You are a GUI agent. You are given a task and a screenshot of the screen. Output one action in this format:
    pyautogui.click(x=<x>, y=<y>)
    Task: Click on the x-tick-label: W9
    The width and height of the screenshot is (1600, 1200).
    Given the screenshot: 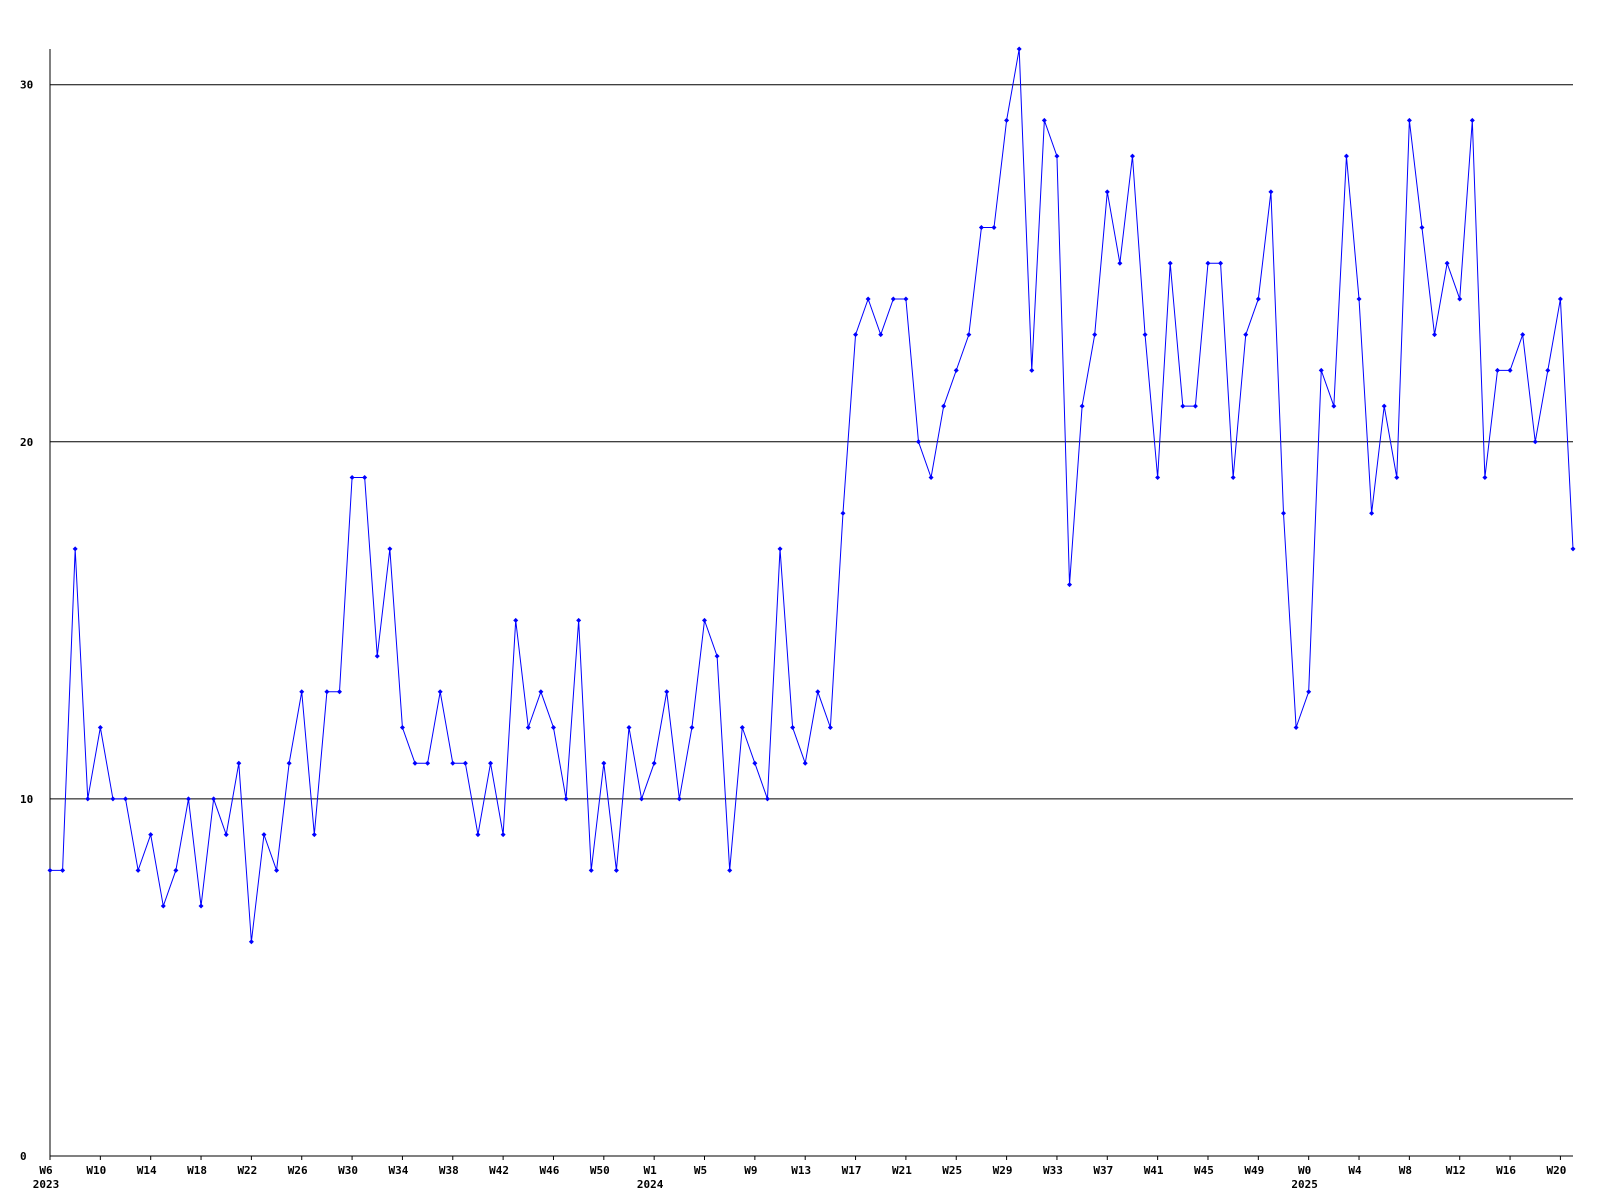 What is the action you would take?
    pyautogui.click(x=750, y=1170)
    